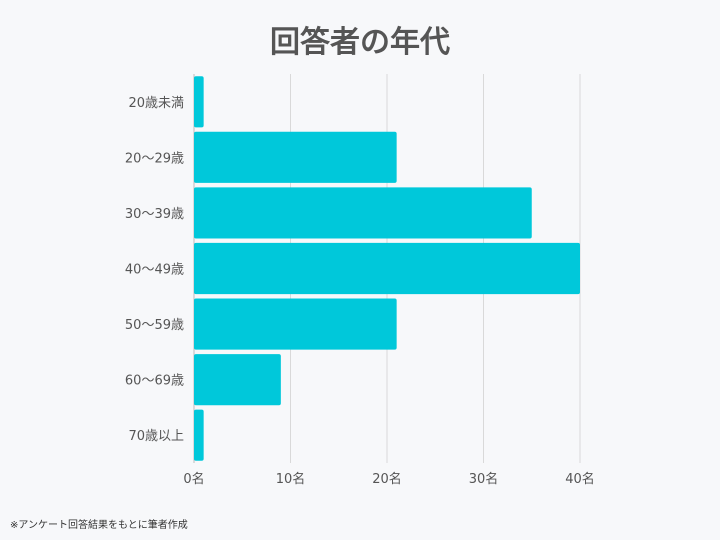 The image size is (720, 540). I want to click on x-tick-label: 10名, so click(291, 479).